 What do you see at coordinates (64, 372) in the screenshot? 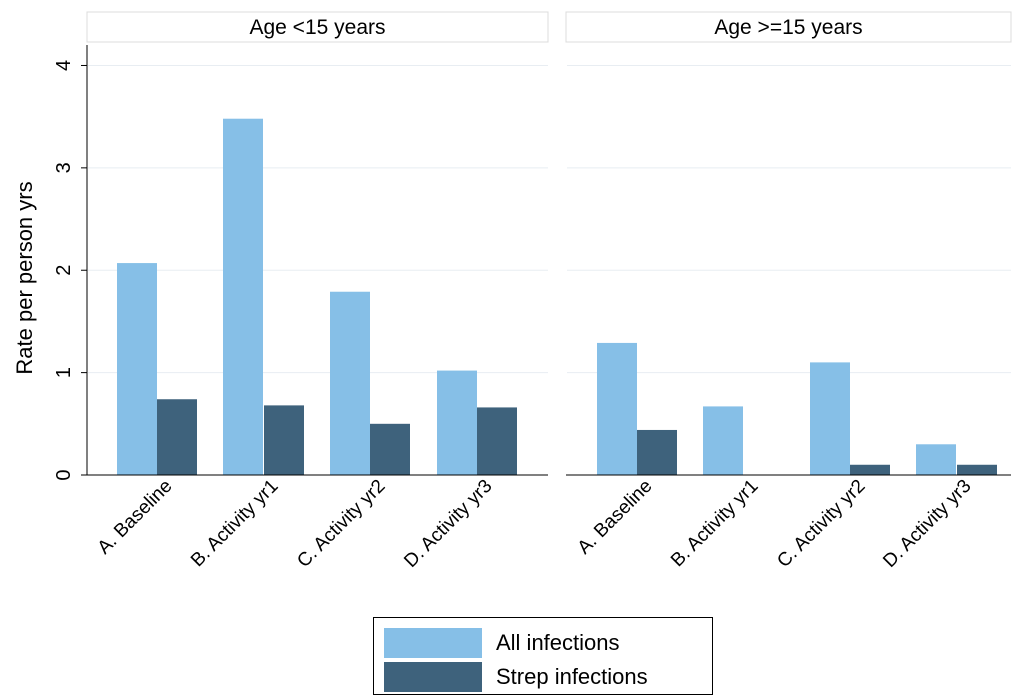
I see `y-tick-label: 1` at bounding box center [64, 372].